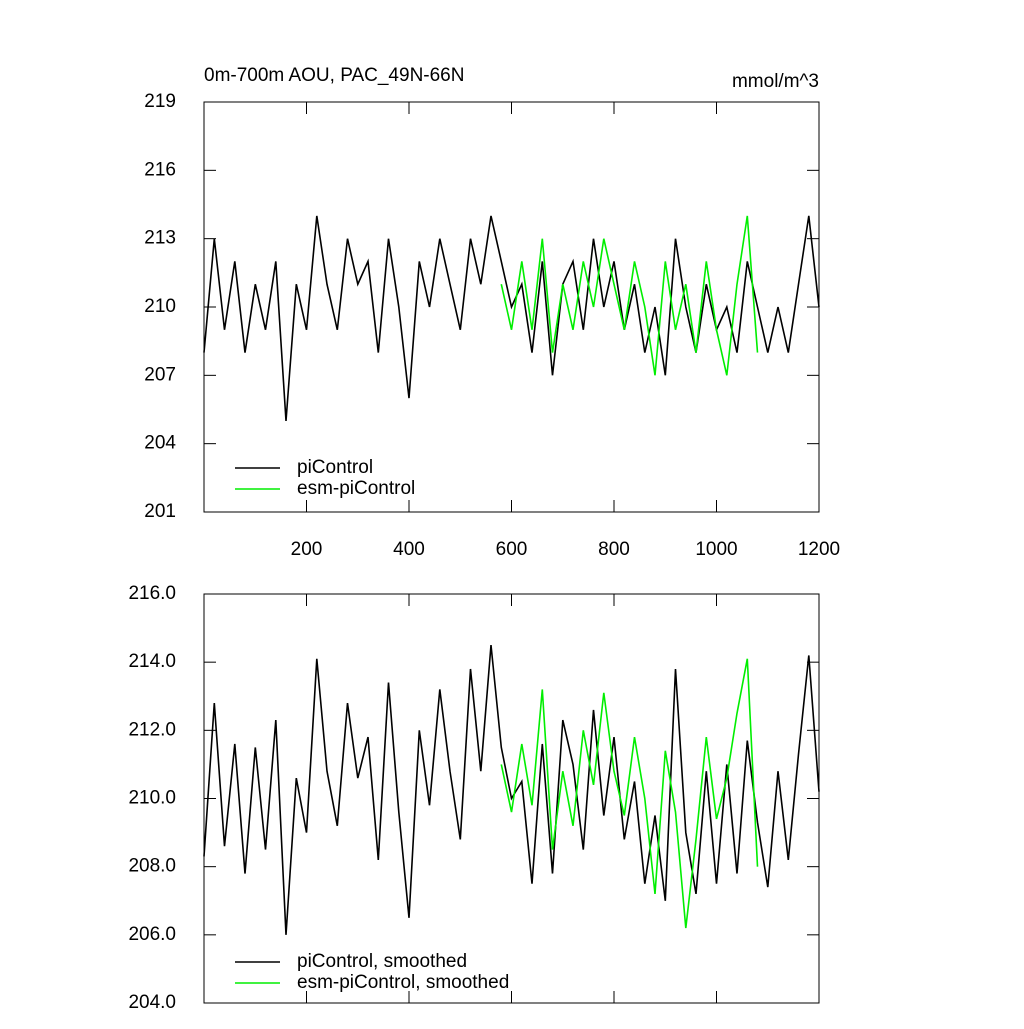  I want to click on y-tick-label: 210, so click(160, 306).